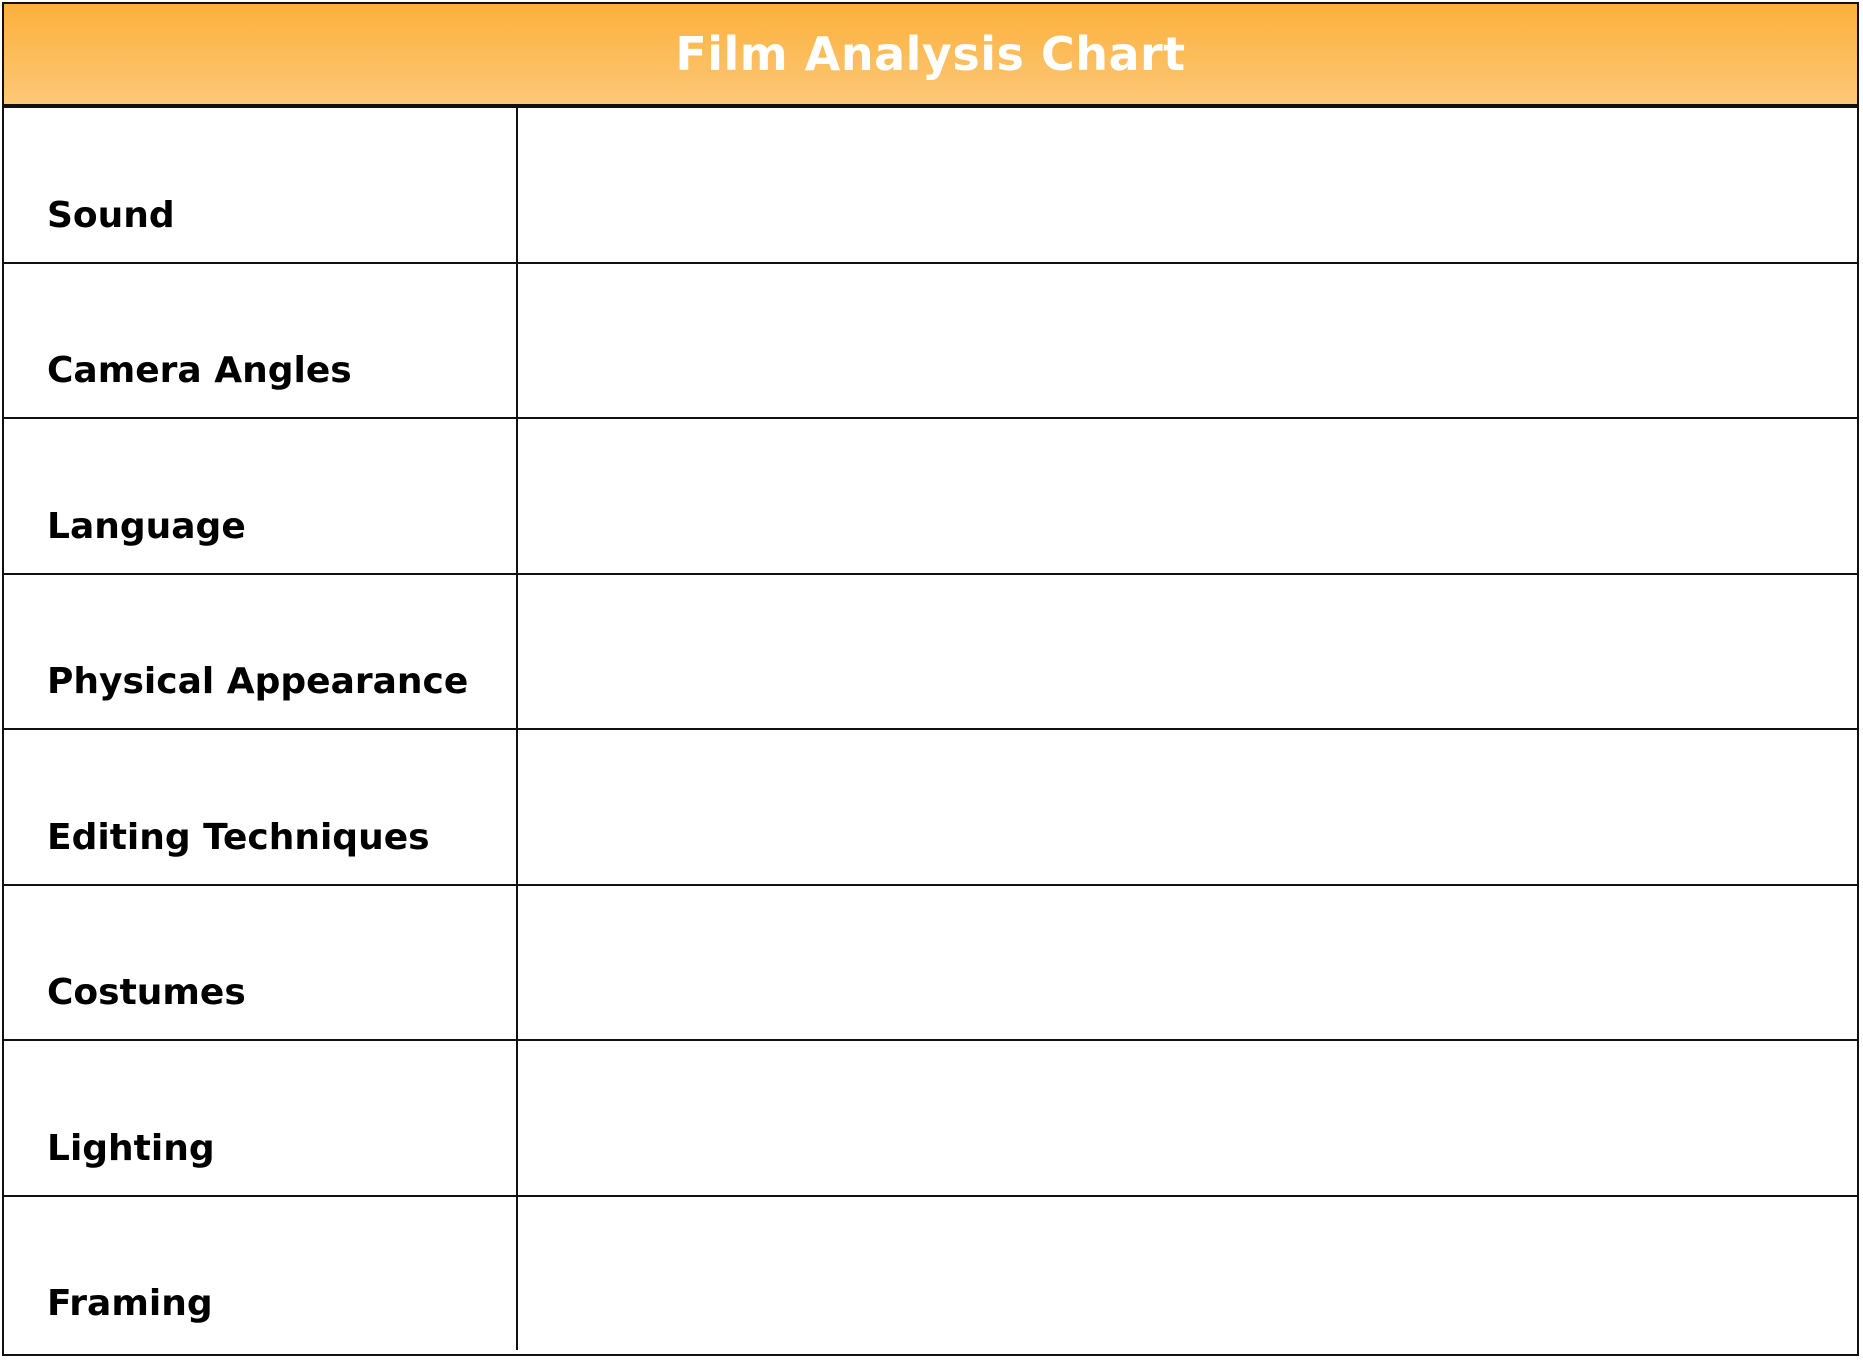  I want to click on row-label-cell: Costumes, so click(261, 962).